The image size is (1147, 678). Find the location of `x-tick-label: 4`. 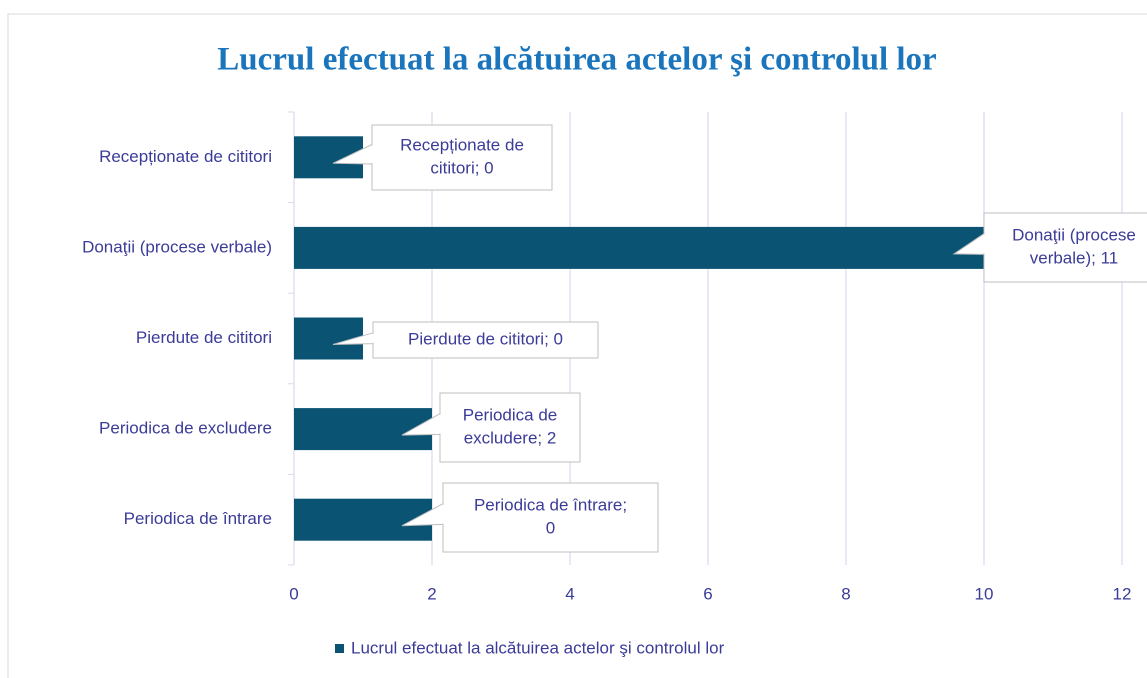

x-tick-label: 4 is located at coordinates (569, 593).